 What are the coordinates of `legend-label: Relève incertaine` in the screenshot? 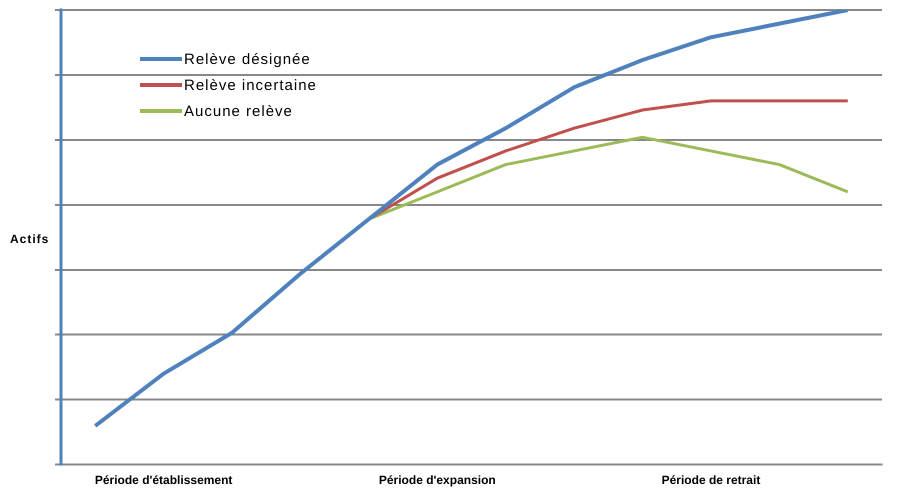 It's located at (250, 85).